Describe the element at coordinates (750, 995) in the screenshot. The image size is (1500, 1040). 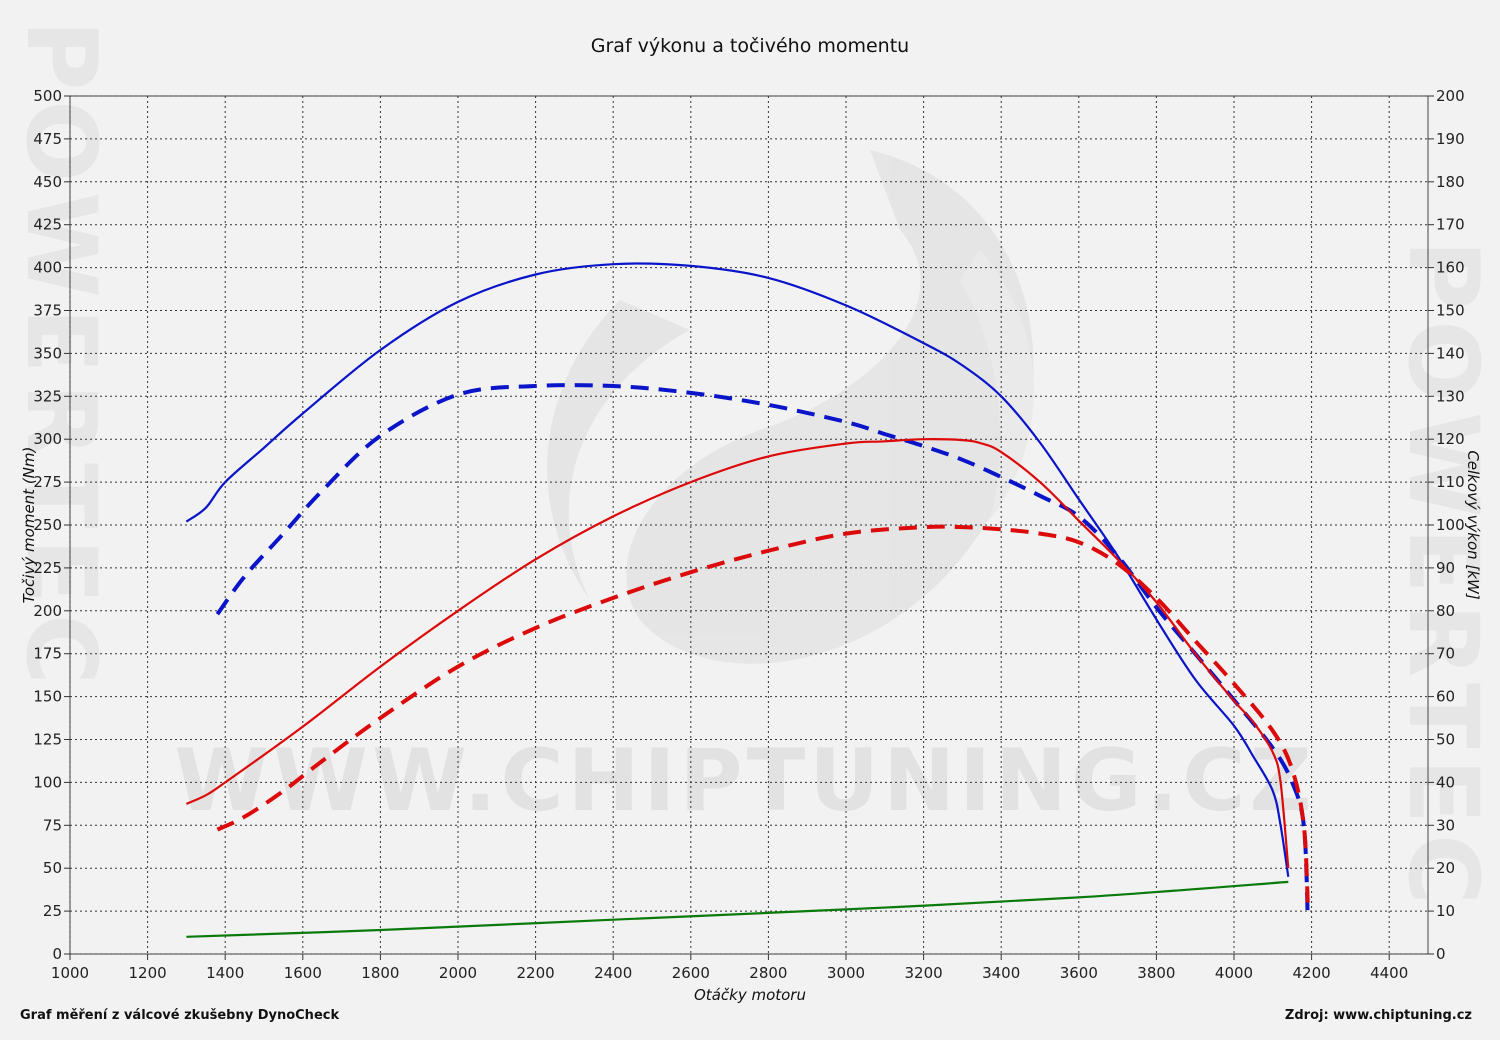
I see `x-axis-label: Otáčky motoru` at that location.